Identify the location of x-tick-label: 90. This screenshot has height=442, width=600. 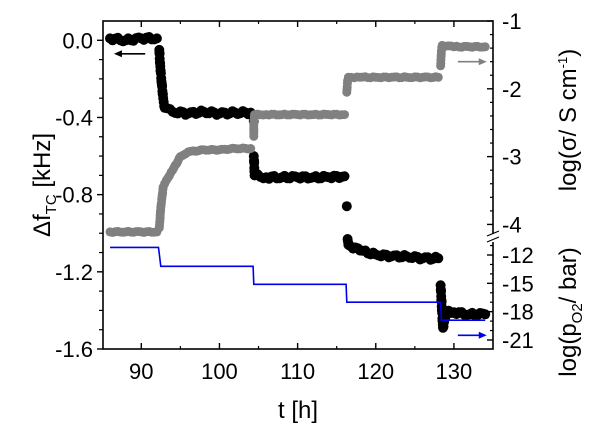
(141, 371).